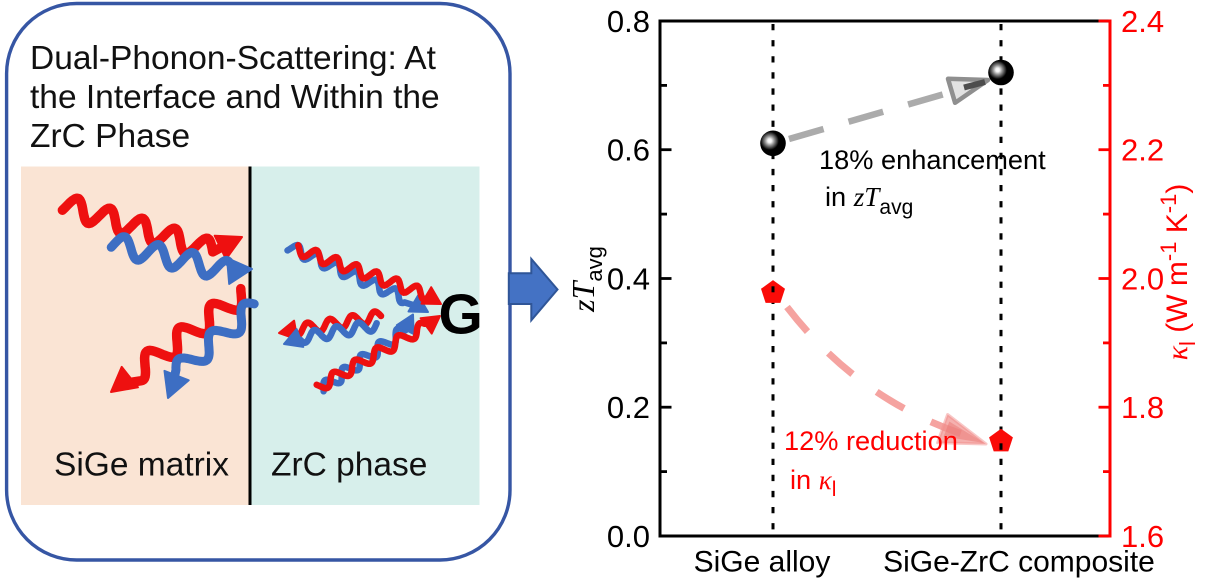 This screenshot has width=1214, height=587. I want to click on svg-text: G, so click(461, 315).